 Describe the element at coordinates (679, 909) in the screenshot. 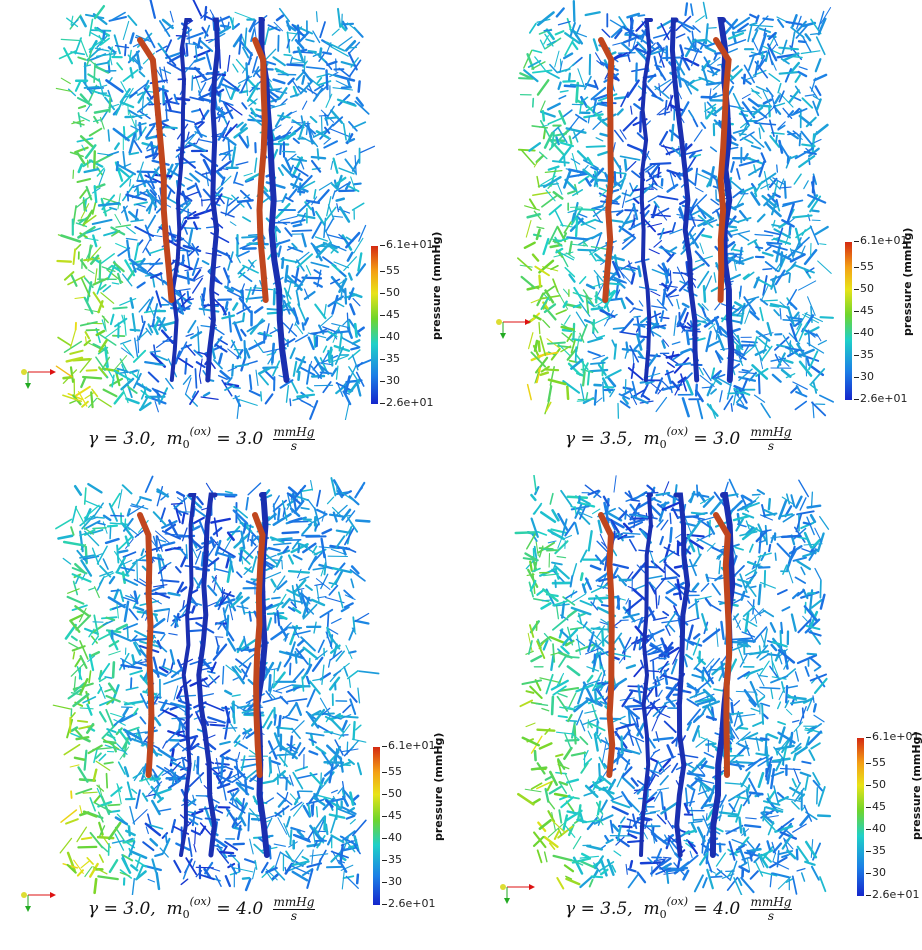

I see `panel-caption: γ = 3.5, m0(ox) = 4.0 mmHg s` at that location.